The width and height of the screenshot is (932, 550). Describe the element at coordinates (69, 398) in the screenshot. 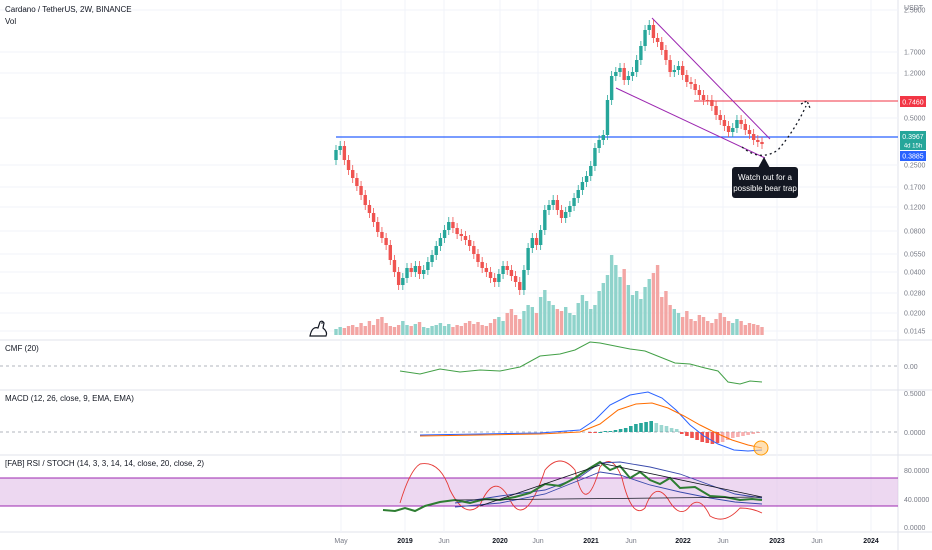

I see `macd-label: MACD (12, 26, close, 9, EMA, EMA)` at that location.